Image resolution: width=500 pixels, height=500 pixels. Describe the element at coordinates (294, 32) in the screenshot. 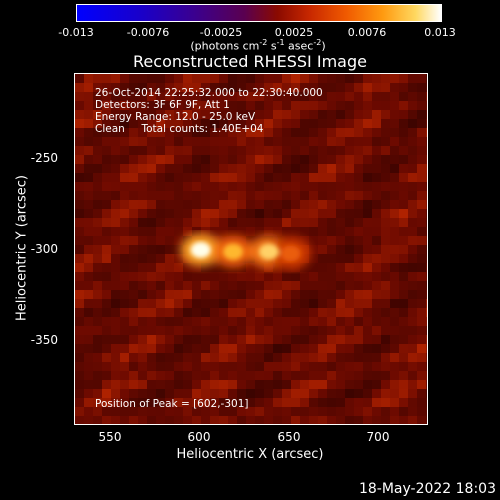

I see `colorbar-tick: 0.0025` at that location.